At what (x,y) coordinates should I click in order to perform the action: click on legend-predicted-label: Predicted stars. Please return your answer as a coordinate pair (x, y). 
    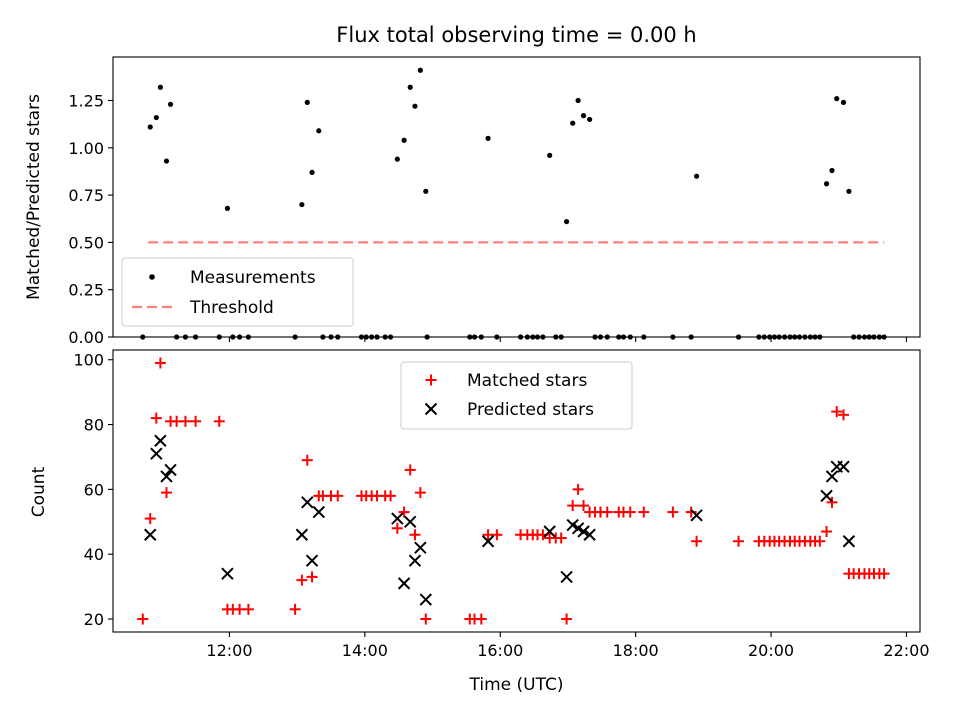
    Looking at the image, I should click on (530, 410).